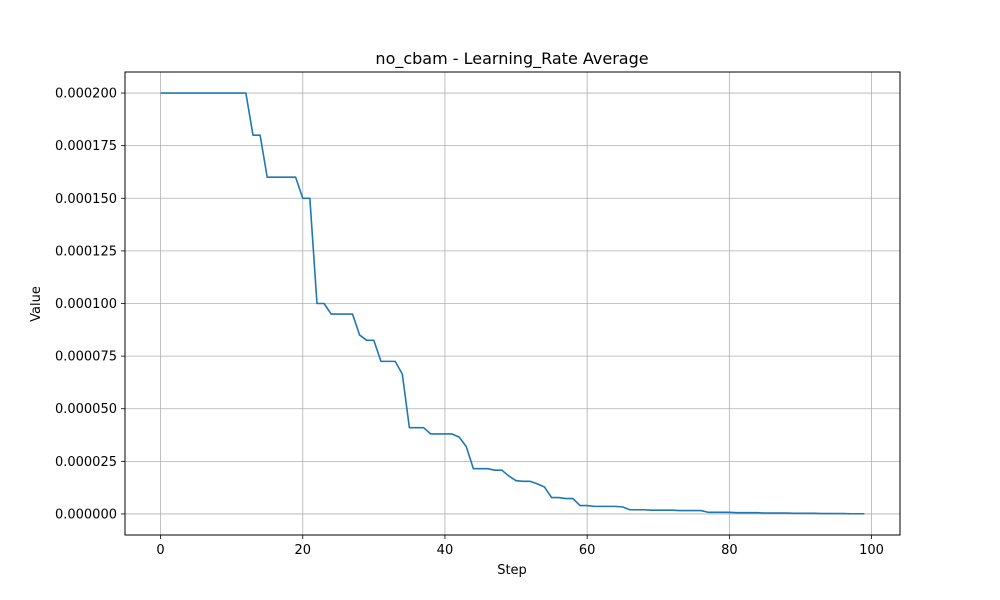  Describe the element at coordinates (512, 570) in the screenshot. I see `x-axis-label: Step` at that location.